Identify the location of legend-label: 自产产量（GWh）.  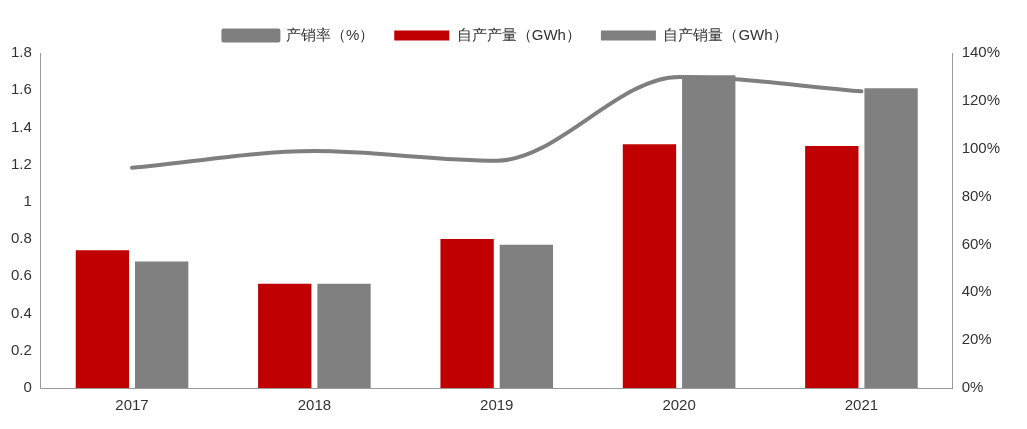
(518, 34).